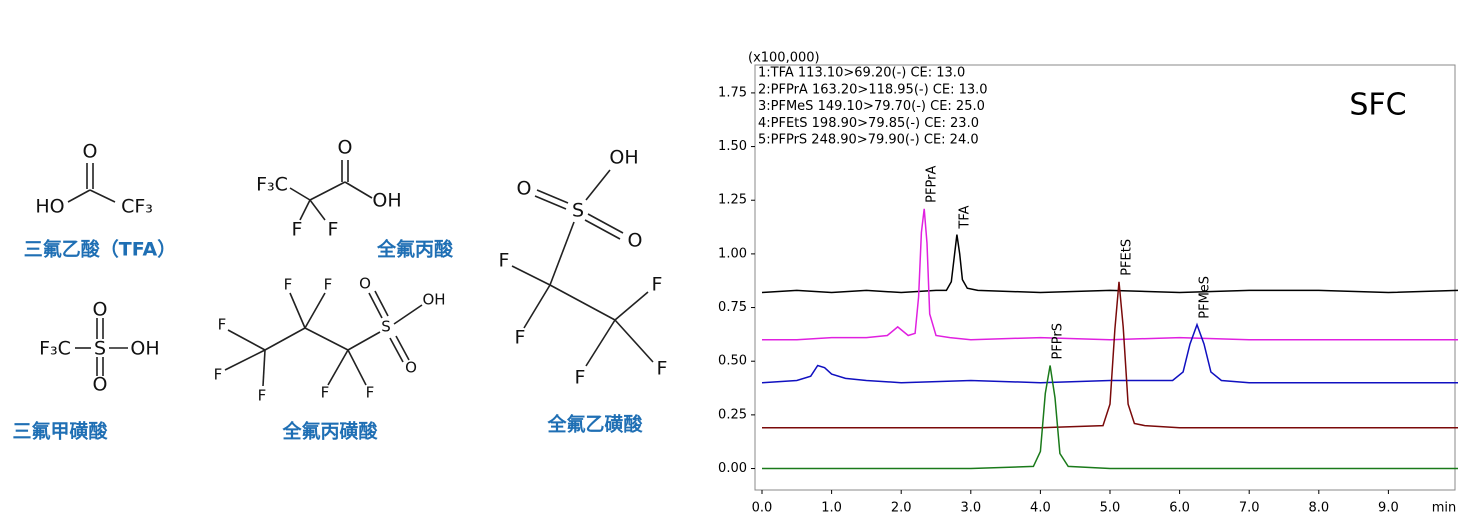  Describe the element at coordinates (831, 508) in the screenshot. I see `x-tick-label: 1.0` at that location.